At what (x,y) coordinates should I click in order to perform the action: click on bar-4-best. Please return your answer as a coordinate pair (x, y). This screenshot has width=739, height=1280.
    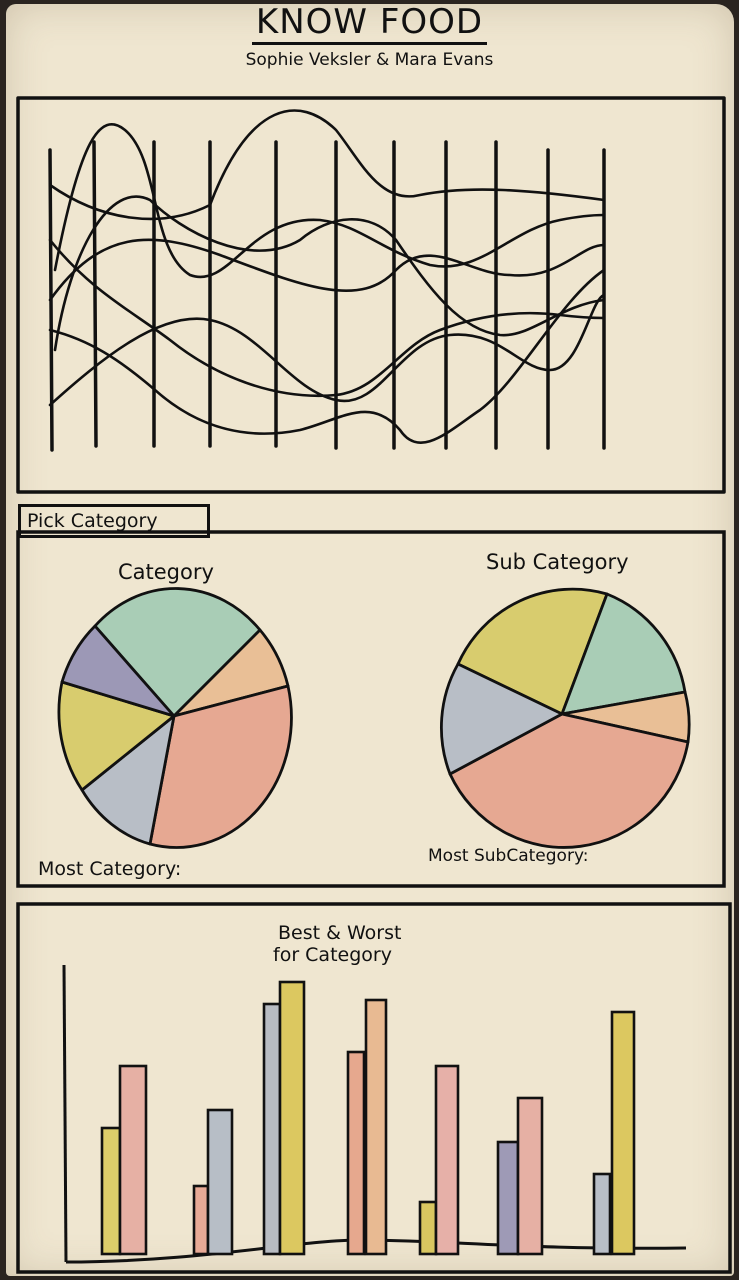
    Looking at the image, I should click on (356, 1153).